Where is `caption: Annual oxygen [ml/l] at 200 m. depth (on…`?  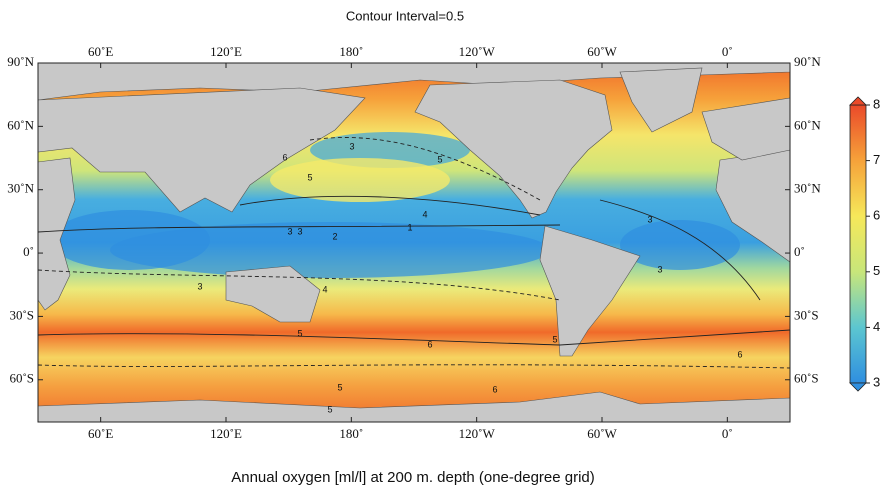 caption: Annual oxygen [ml/l] at 200 m. depth (on… is located at coordinates (413, 477).